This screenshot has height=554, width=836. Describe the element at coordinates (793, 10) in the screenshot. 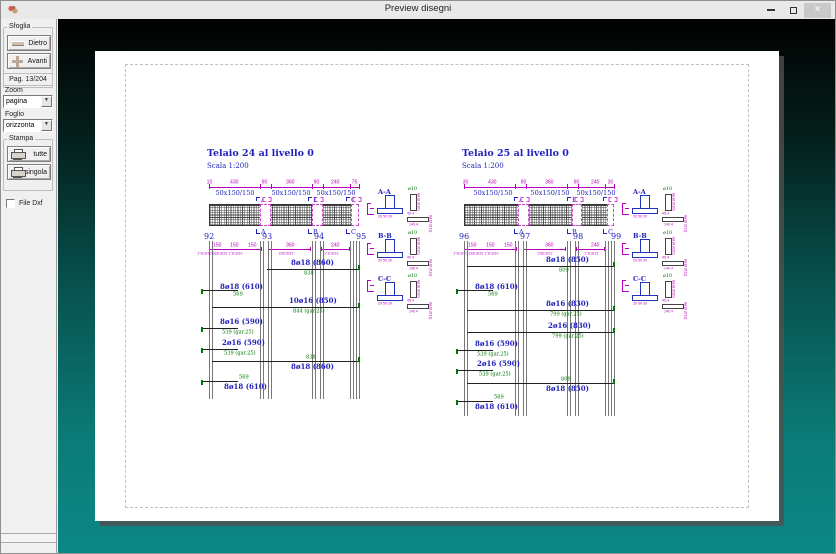

I see `maximize-button` at that location.